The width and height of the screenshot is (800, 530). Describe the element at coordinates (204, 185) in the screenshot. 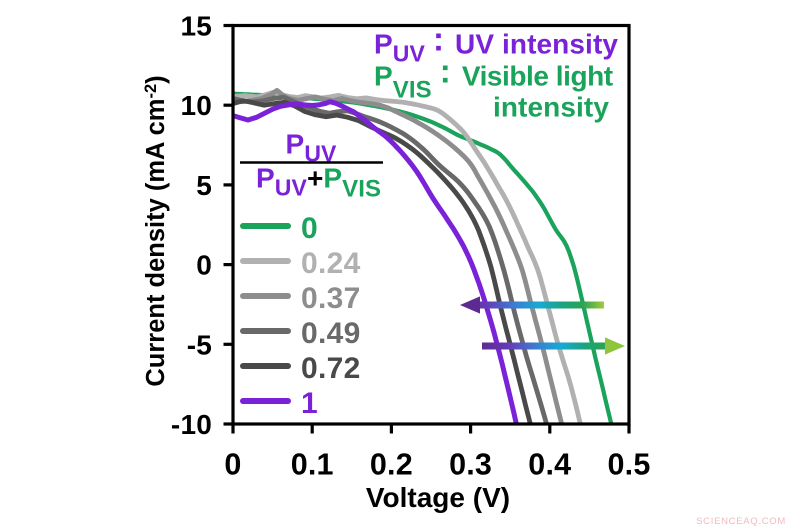

I see `svg-text: 5` at that location.